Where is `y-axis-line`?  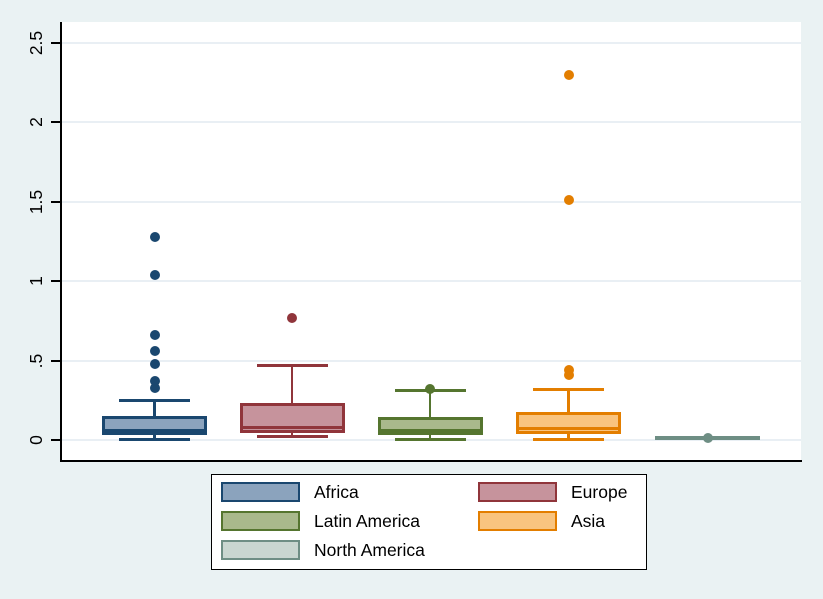
y-axis-line is located at coordinates (60, 242).